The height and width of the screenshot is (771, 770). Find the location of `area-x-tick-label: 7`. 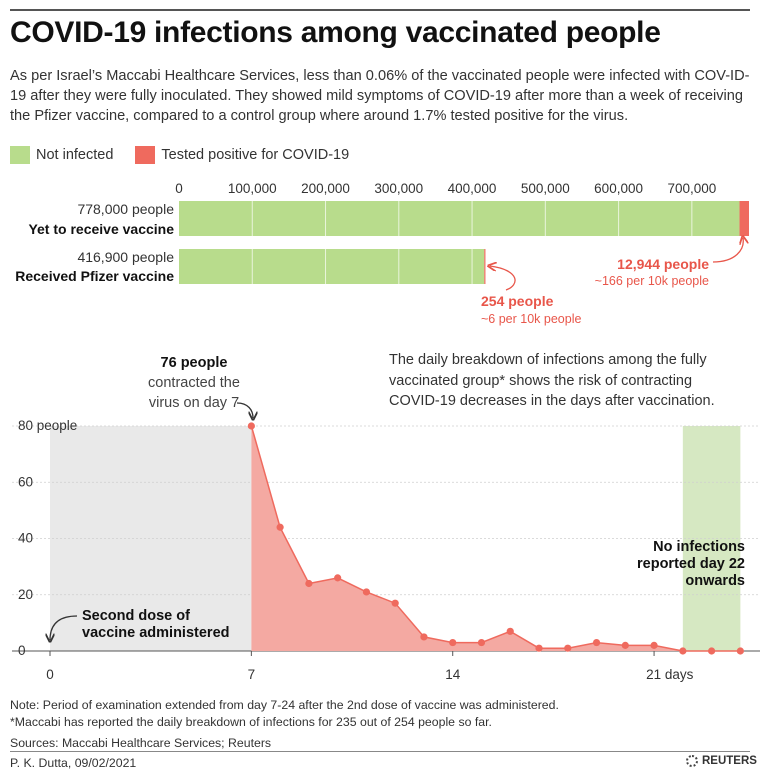

area-x-tick-label: 7 is located at coordinates (252, 674).